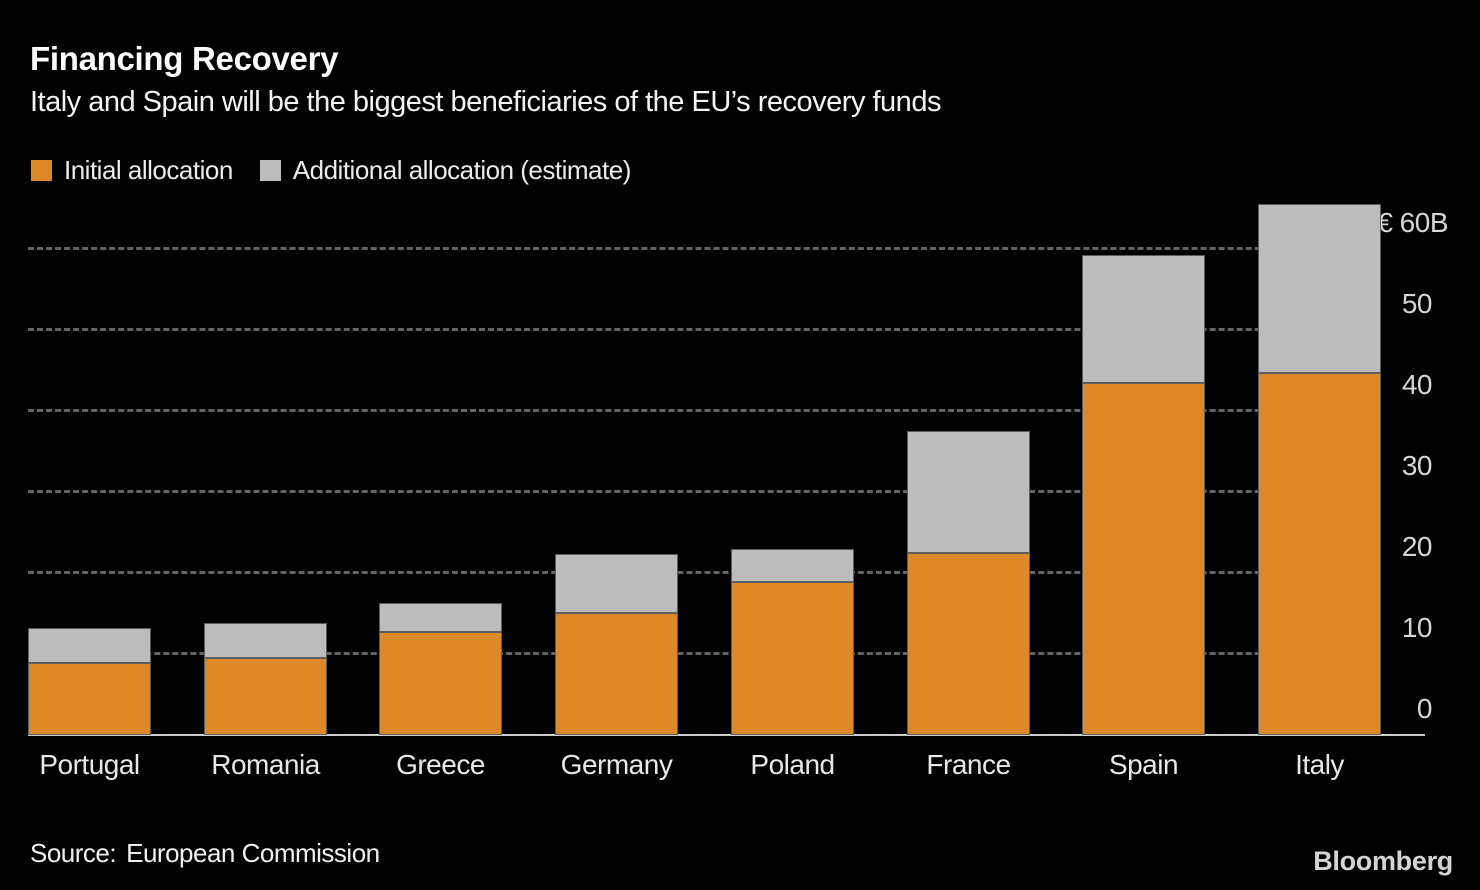  I want to click on x-axis-label-germany: Germany, so click(616, 764).